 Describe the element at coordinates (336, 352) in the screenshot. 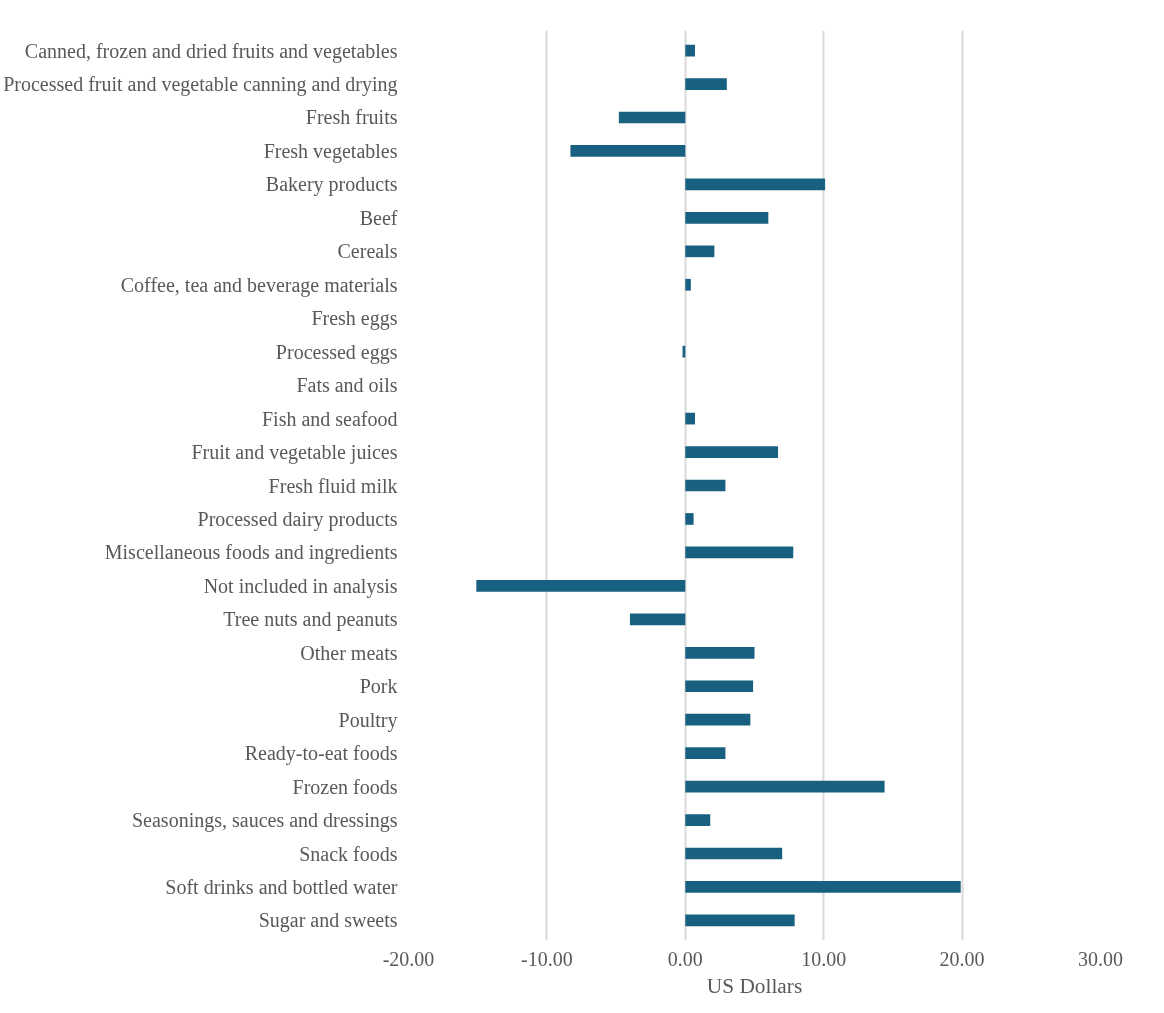

I see `y-tick-label: Processed eggs` at that location.